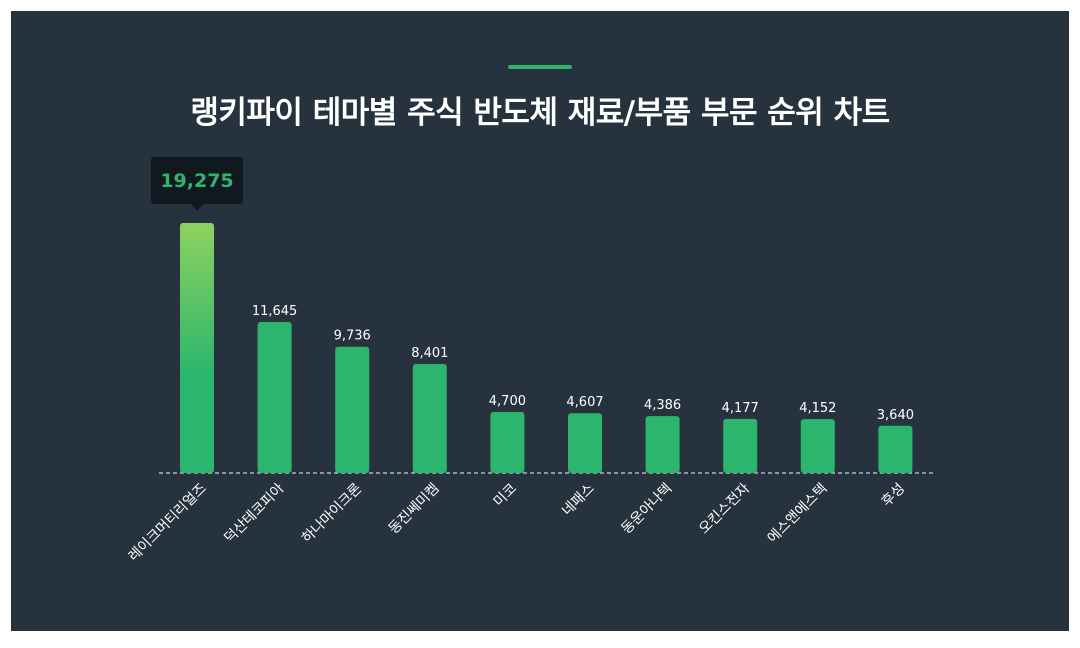 The width and height of the screenshot is (1080, 648). Describe the element at coordinates (724, 508) in the screenshot. I see `category-label-7: 오킨스전자` at that location.